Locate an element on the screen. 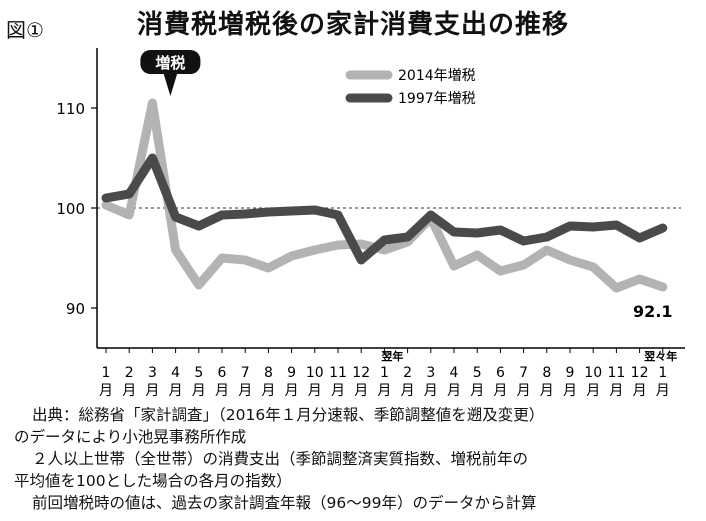 The image size is (706, 521). legend-label: 2014年増税 is located at coordinates (437, 76).